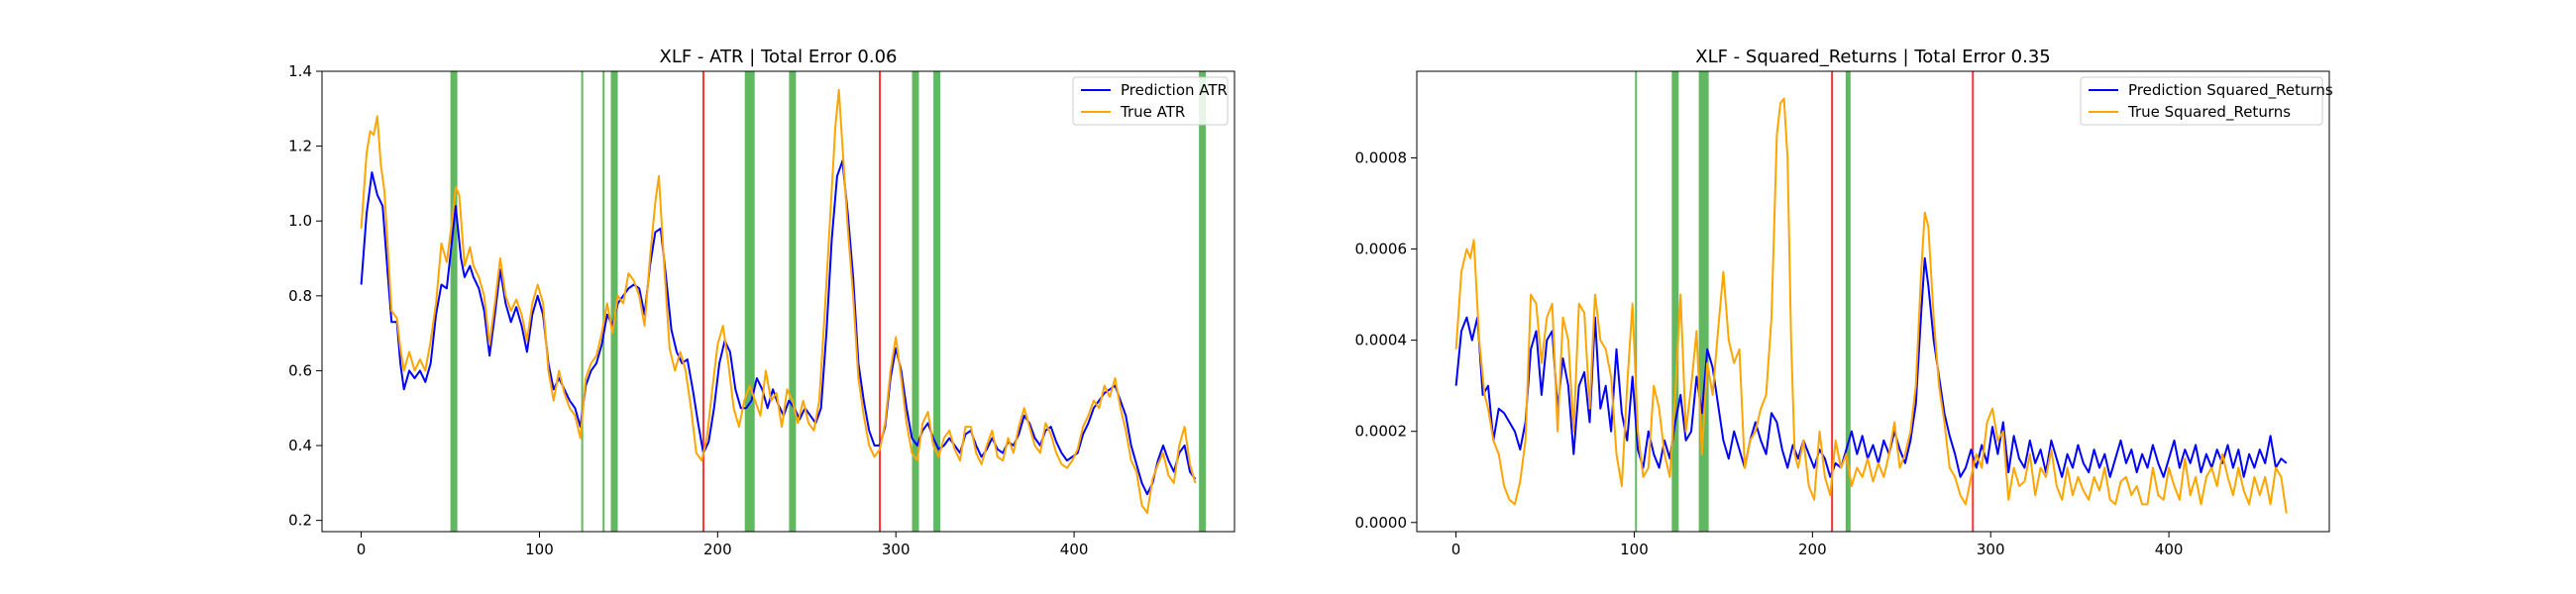 Image resolution: width=2576 pixels, height=594 pixels. What do you see at coordinates (1873, 57) in the screenshot?
I see `chart-title: XLF - Squared_Returns | Total Error 0.35` at bounding box center [1873, 57].